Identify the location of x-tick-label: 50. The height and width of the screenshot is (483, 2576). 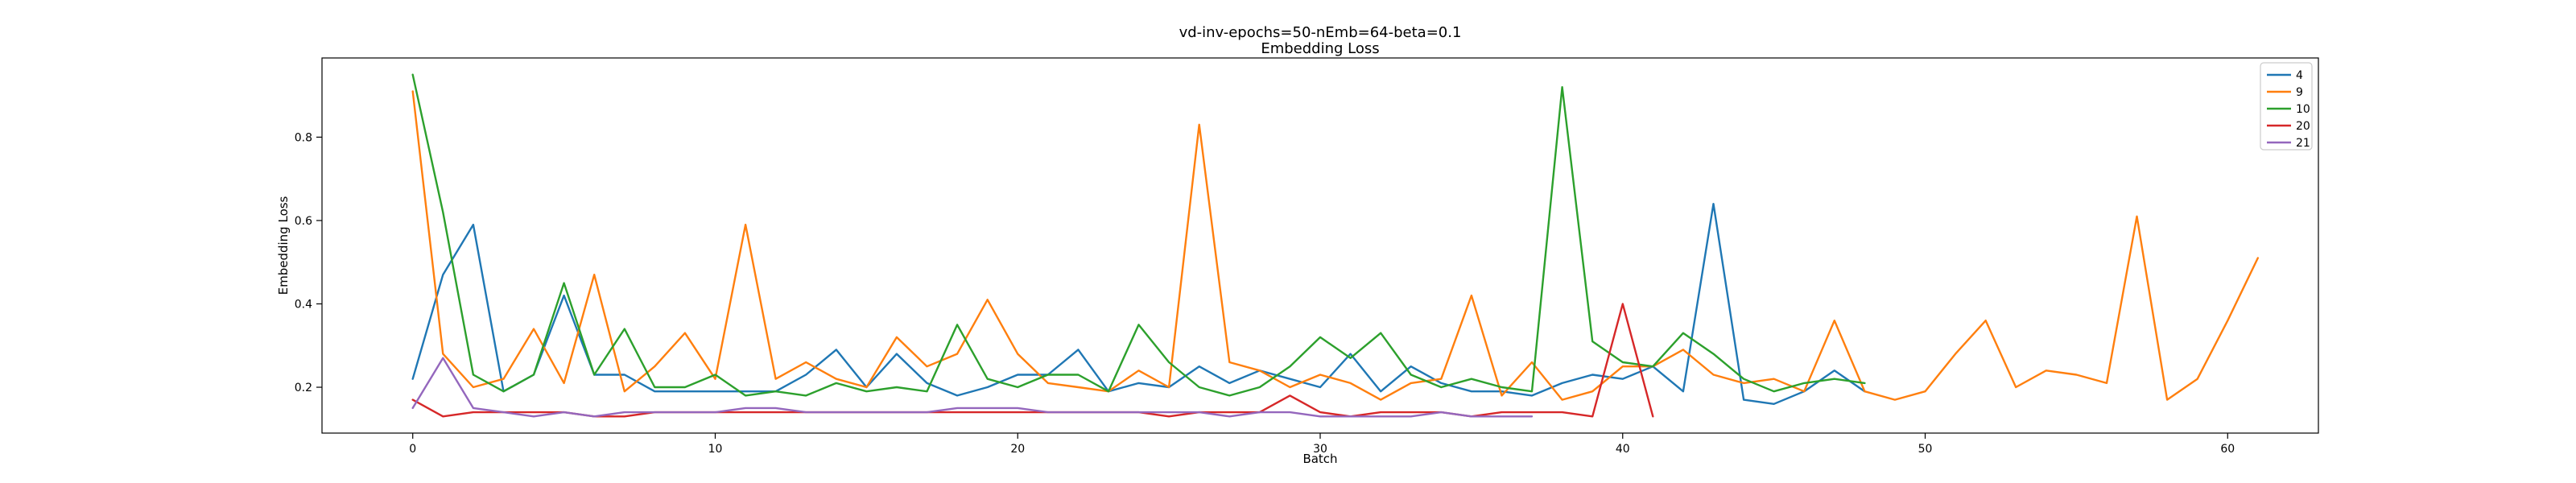
(1926, 449).